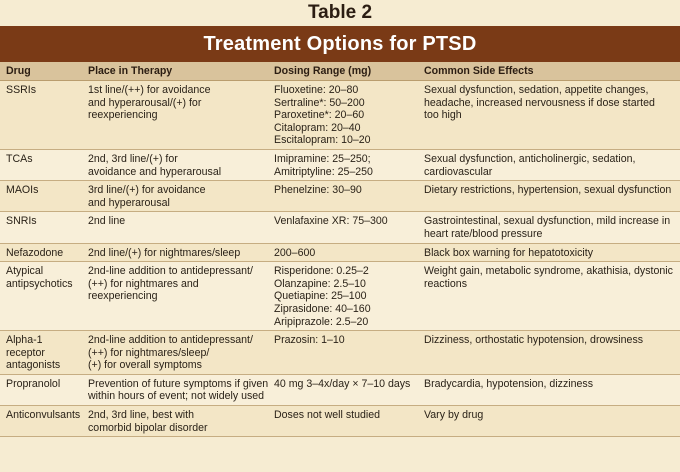 The image size is (680, 472). I want to click on drug-cell: Nefazodone, so click(41, 253).